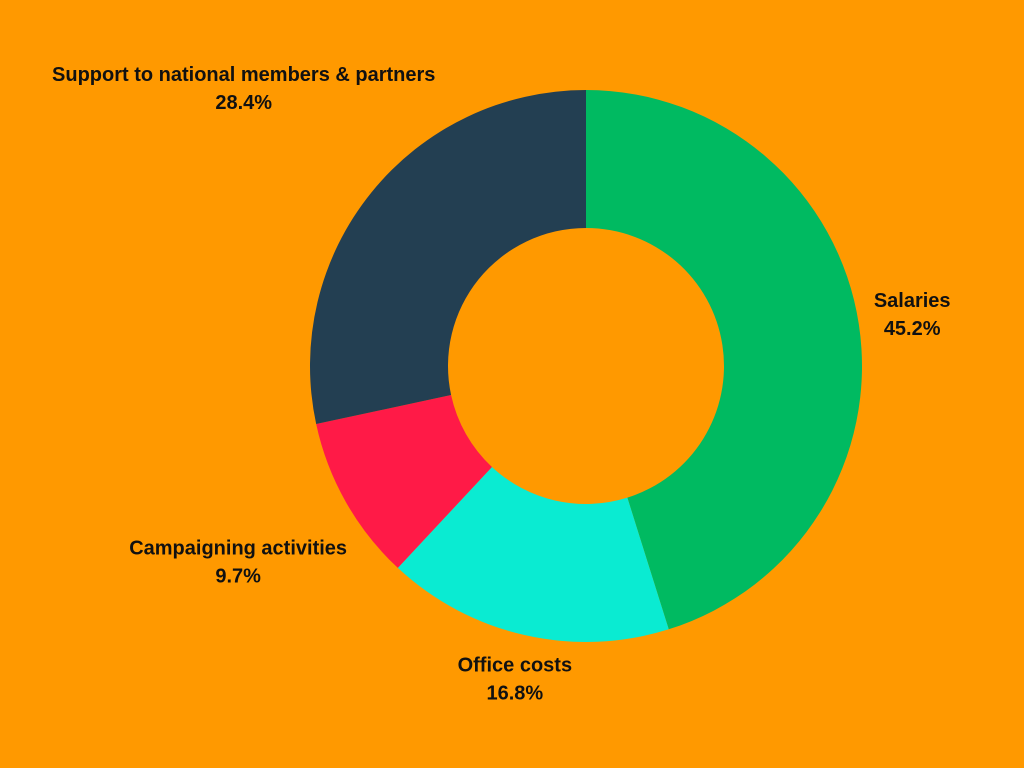 This screenshot has width=1024, height=768. What do you see at coordinates (243, 75) in the screenshot?
I see `segment-label: Support to national members & partners` at bounding box center [243, 75].